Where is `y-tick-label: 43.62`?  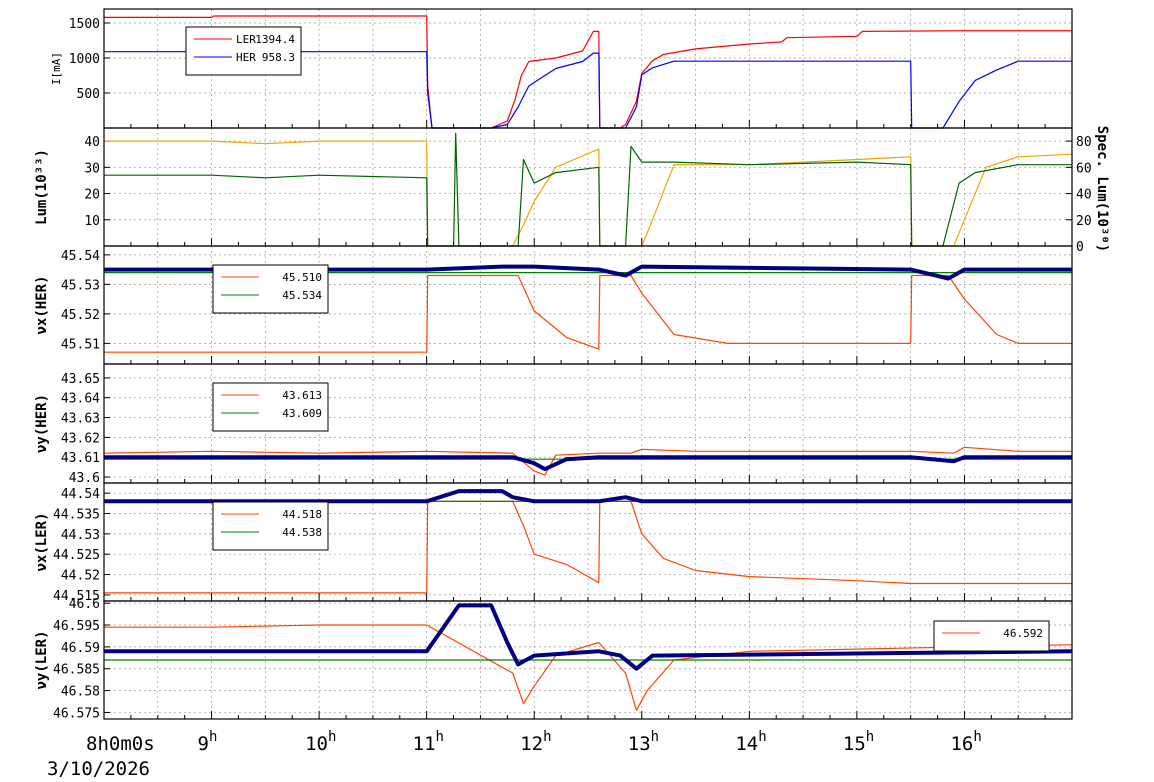
y-tick-label: 43.62 is located at coordinates (80, 438).